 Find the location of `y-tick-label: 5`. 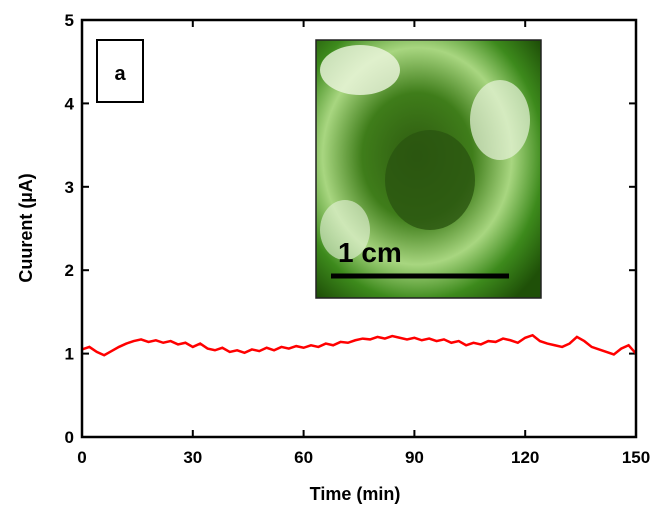

y-tick-label: 5 is located at coordinates (69, 20).